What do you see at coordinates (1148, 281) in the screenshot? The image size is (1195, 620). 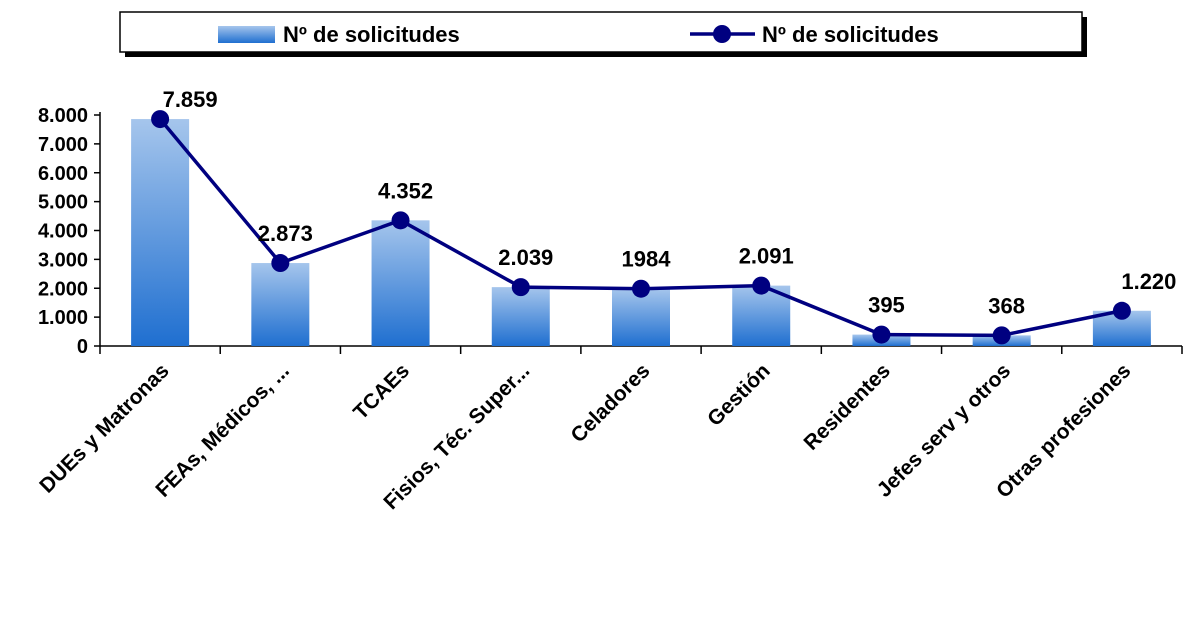 I see `data-label: 1.220` at bounding box center [1148, 281].